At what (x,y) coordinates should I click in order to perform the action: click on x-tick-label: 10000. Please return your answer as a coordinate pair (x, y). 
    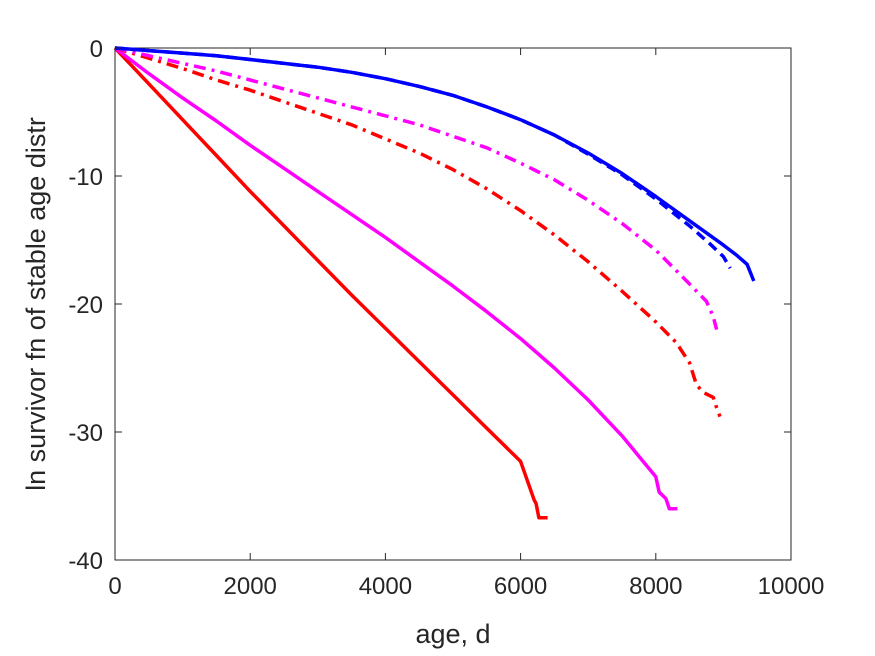
    Looking at the image, I should click on (791, 586).